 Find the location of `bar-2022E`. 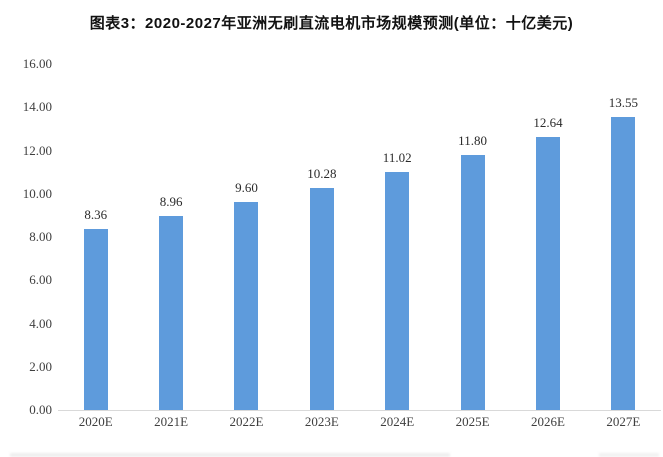

bar-2022E is located at coordinates (246, 306).